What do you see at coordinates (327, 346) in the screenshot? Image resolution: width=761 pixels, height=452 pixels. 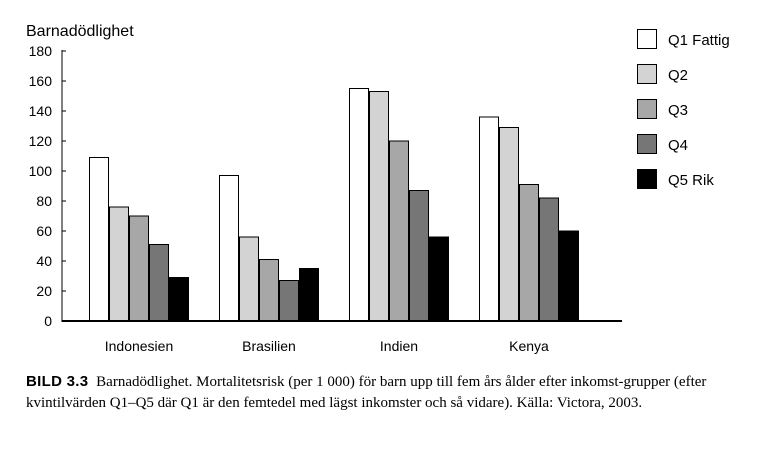 I see `x-axis: Indonesien Brasilien Indien Kenya` at bounding box center [327, 346].